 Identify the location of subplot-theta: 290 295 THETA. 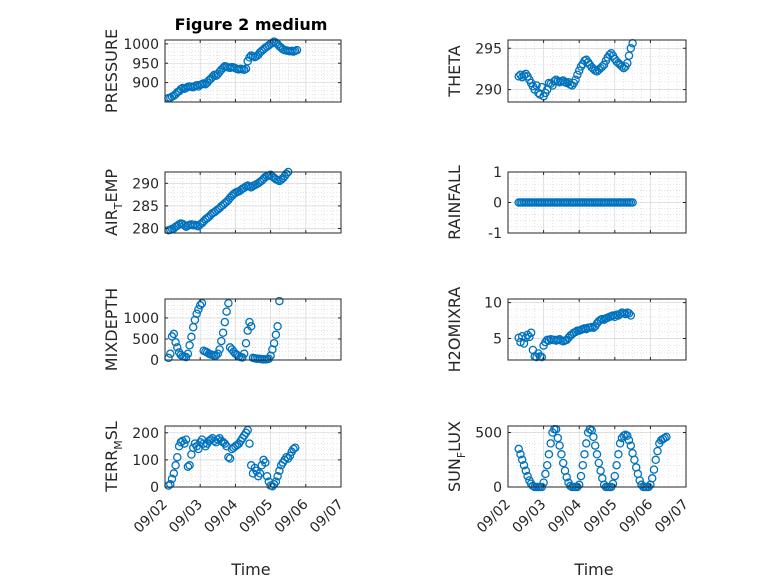
(566, 71).